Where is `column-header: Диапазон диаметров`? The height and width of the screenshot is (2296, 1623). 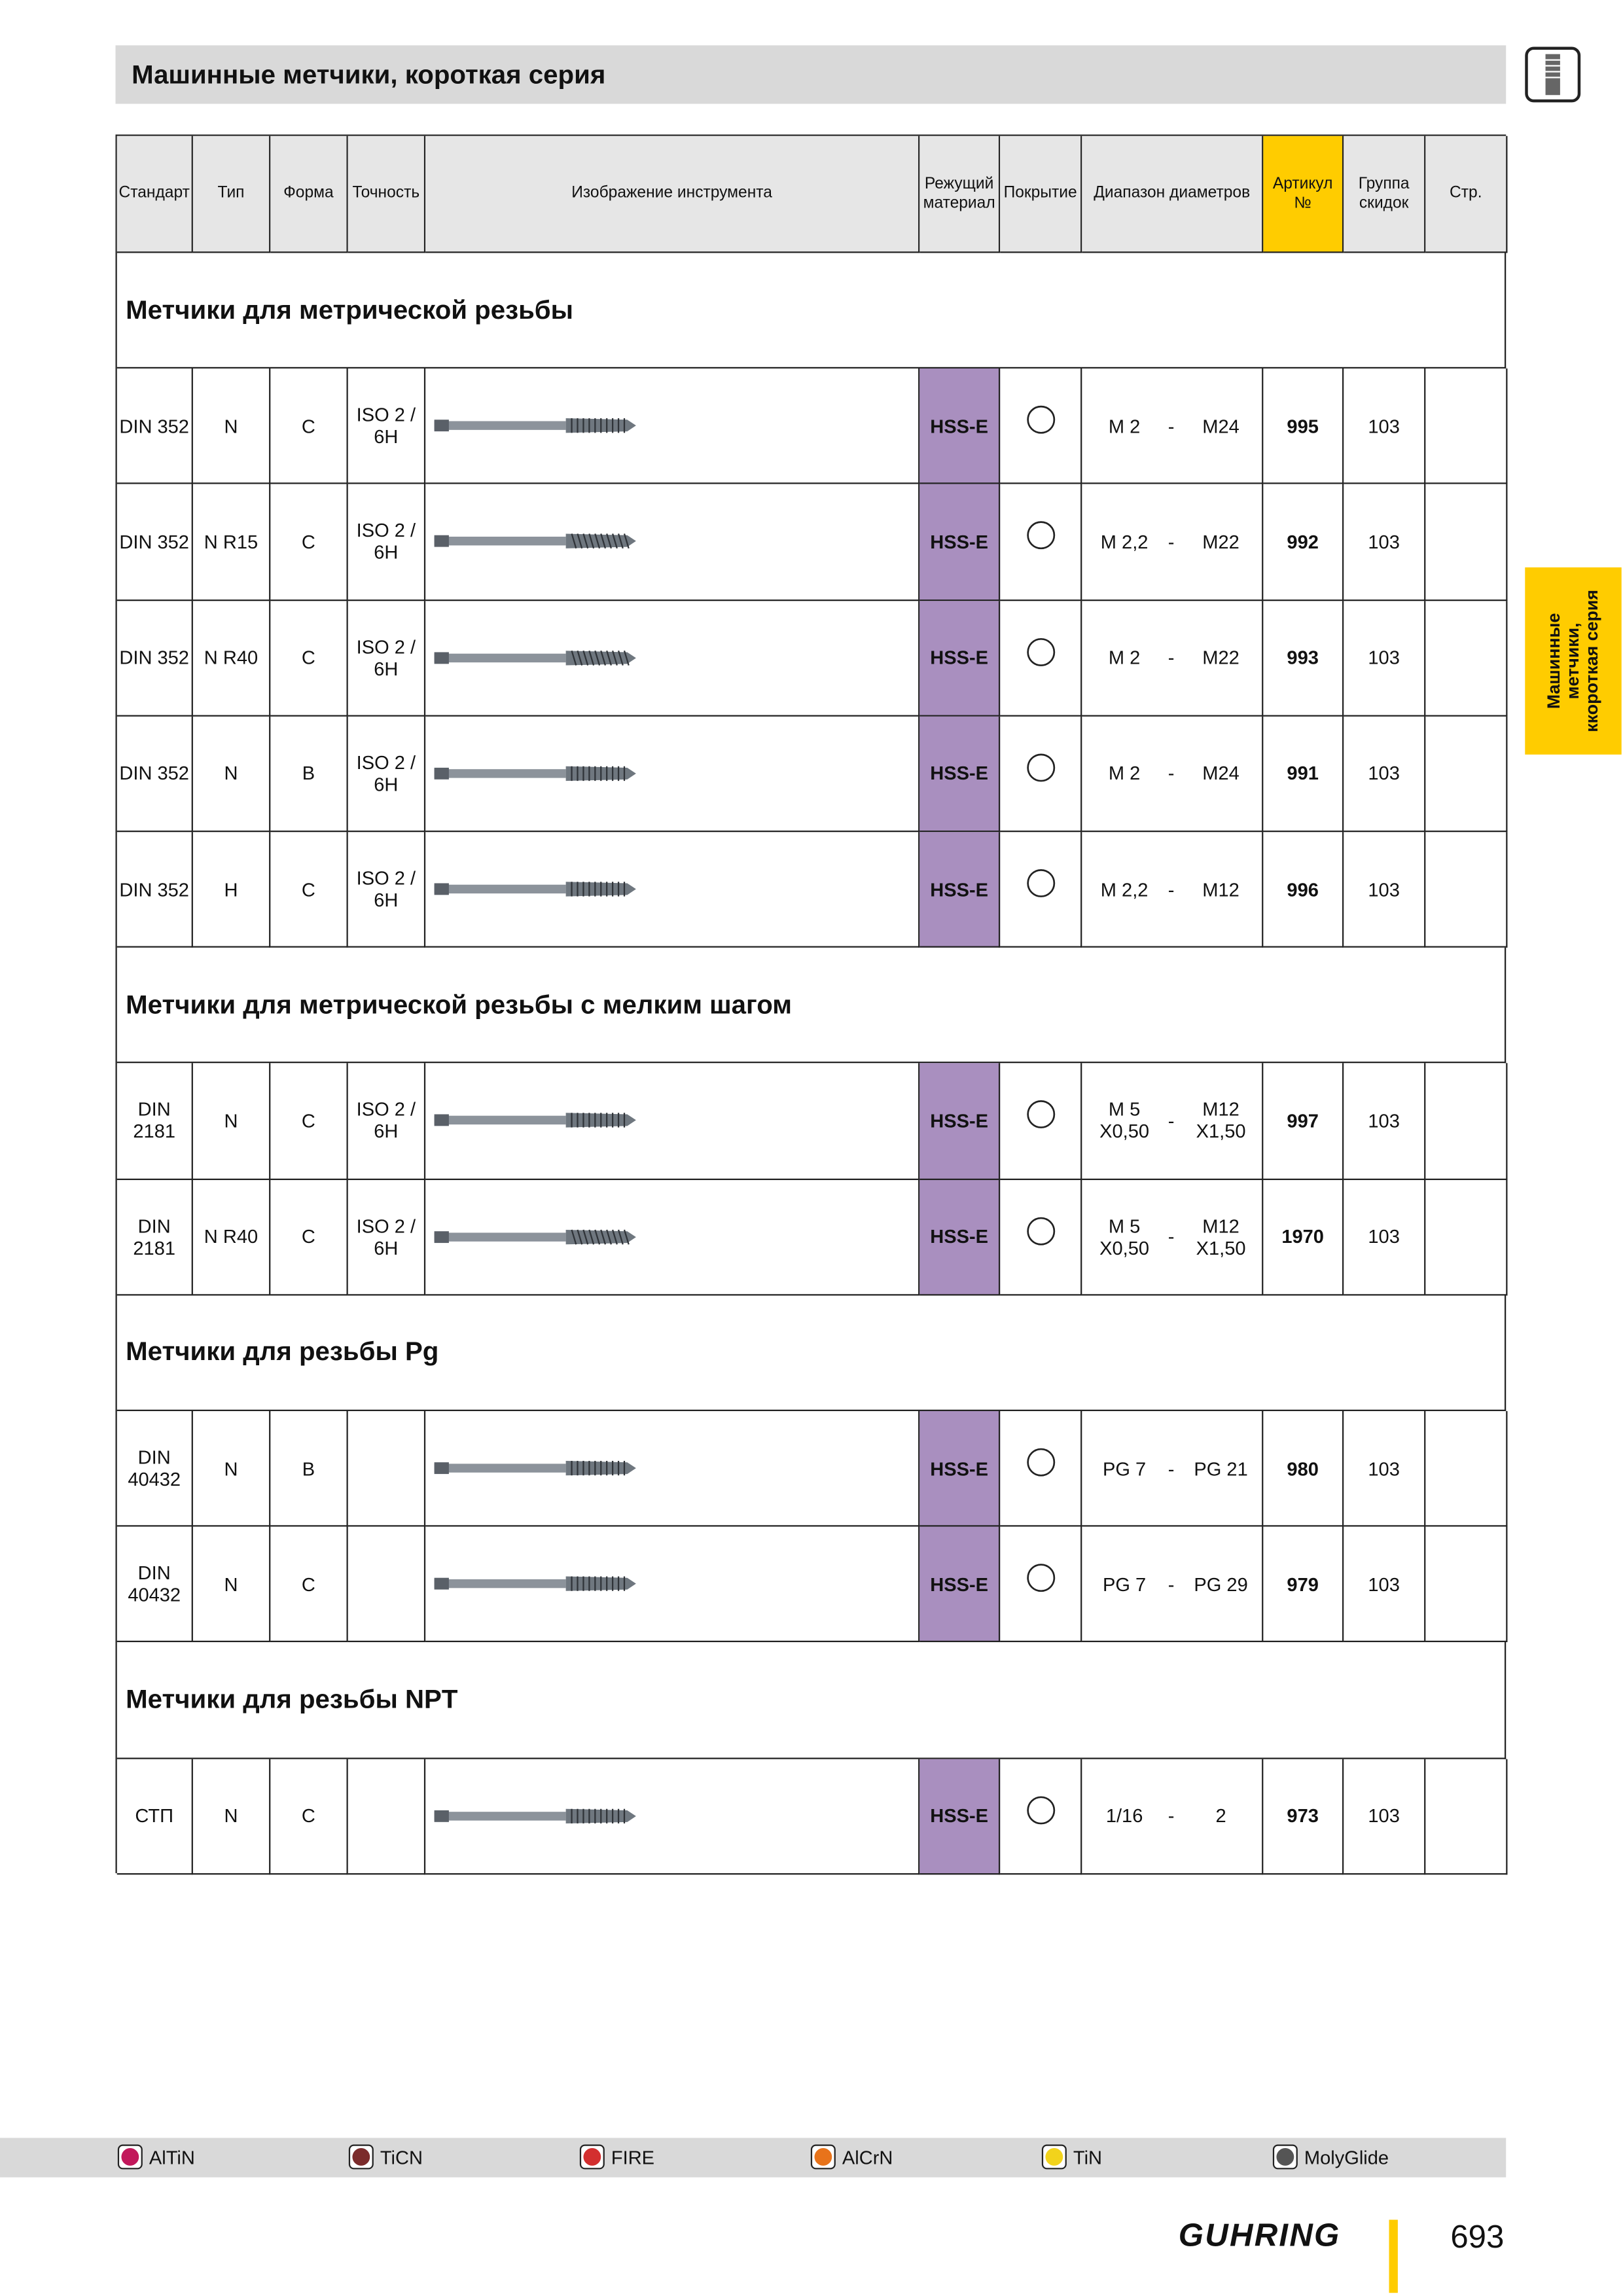 column-header: Диапазон диаметров is located at coordinates (1173, 194).